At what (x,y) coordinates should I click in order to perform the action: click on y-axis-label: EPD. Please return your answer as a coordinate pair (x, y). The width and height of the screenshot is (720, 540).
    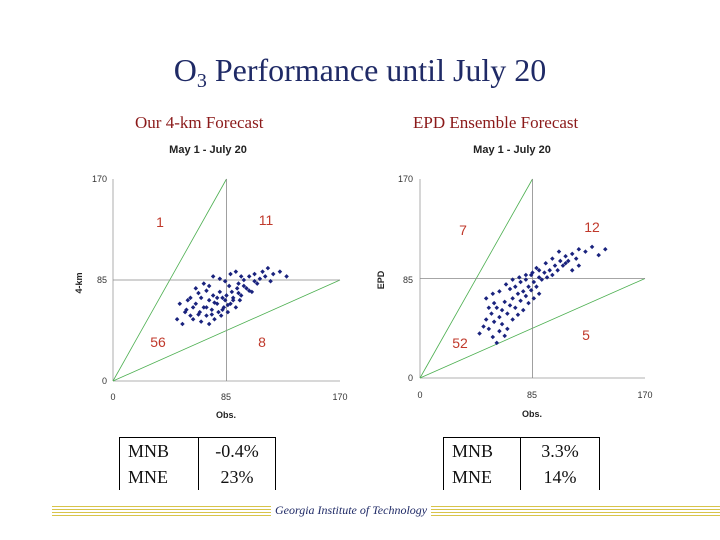
    Looking at the image, I should click on (381, 279).